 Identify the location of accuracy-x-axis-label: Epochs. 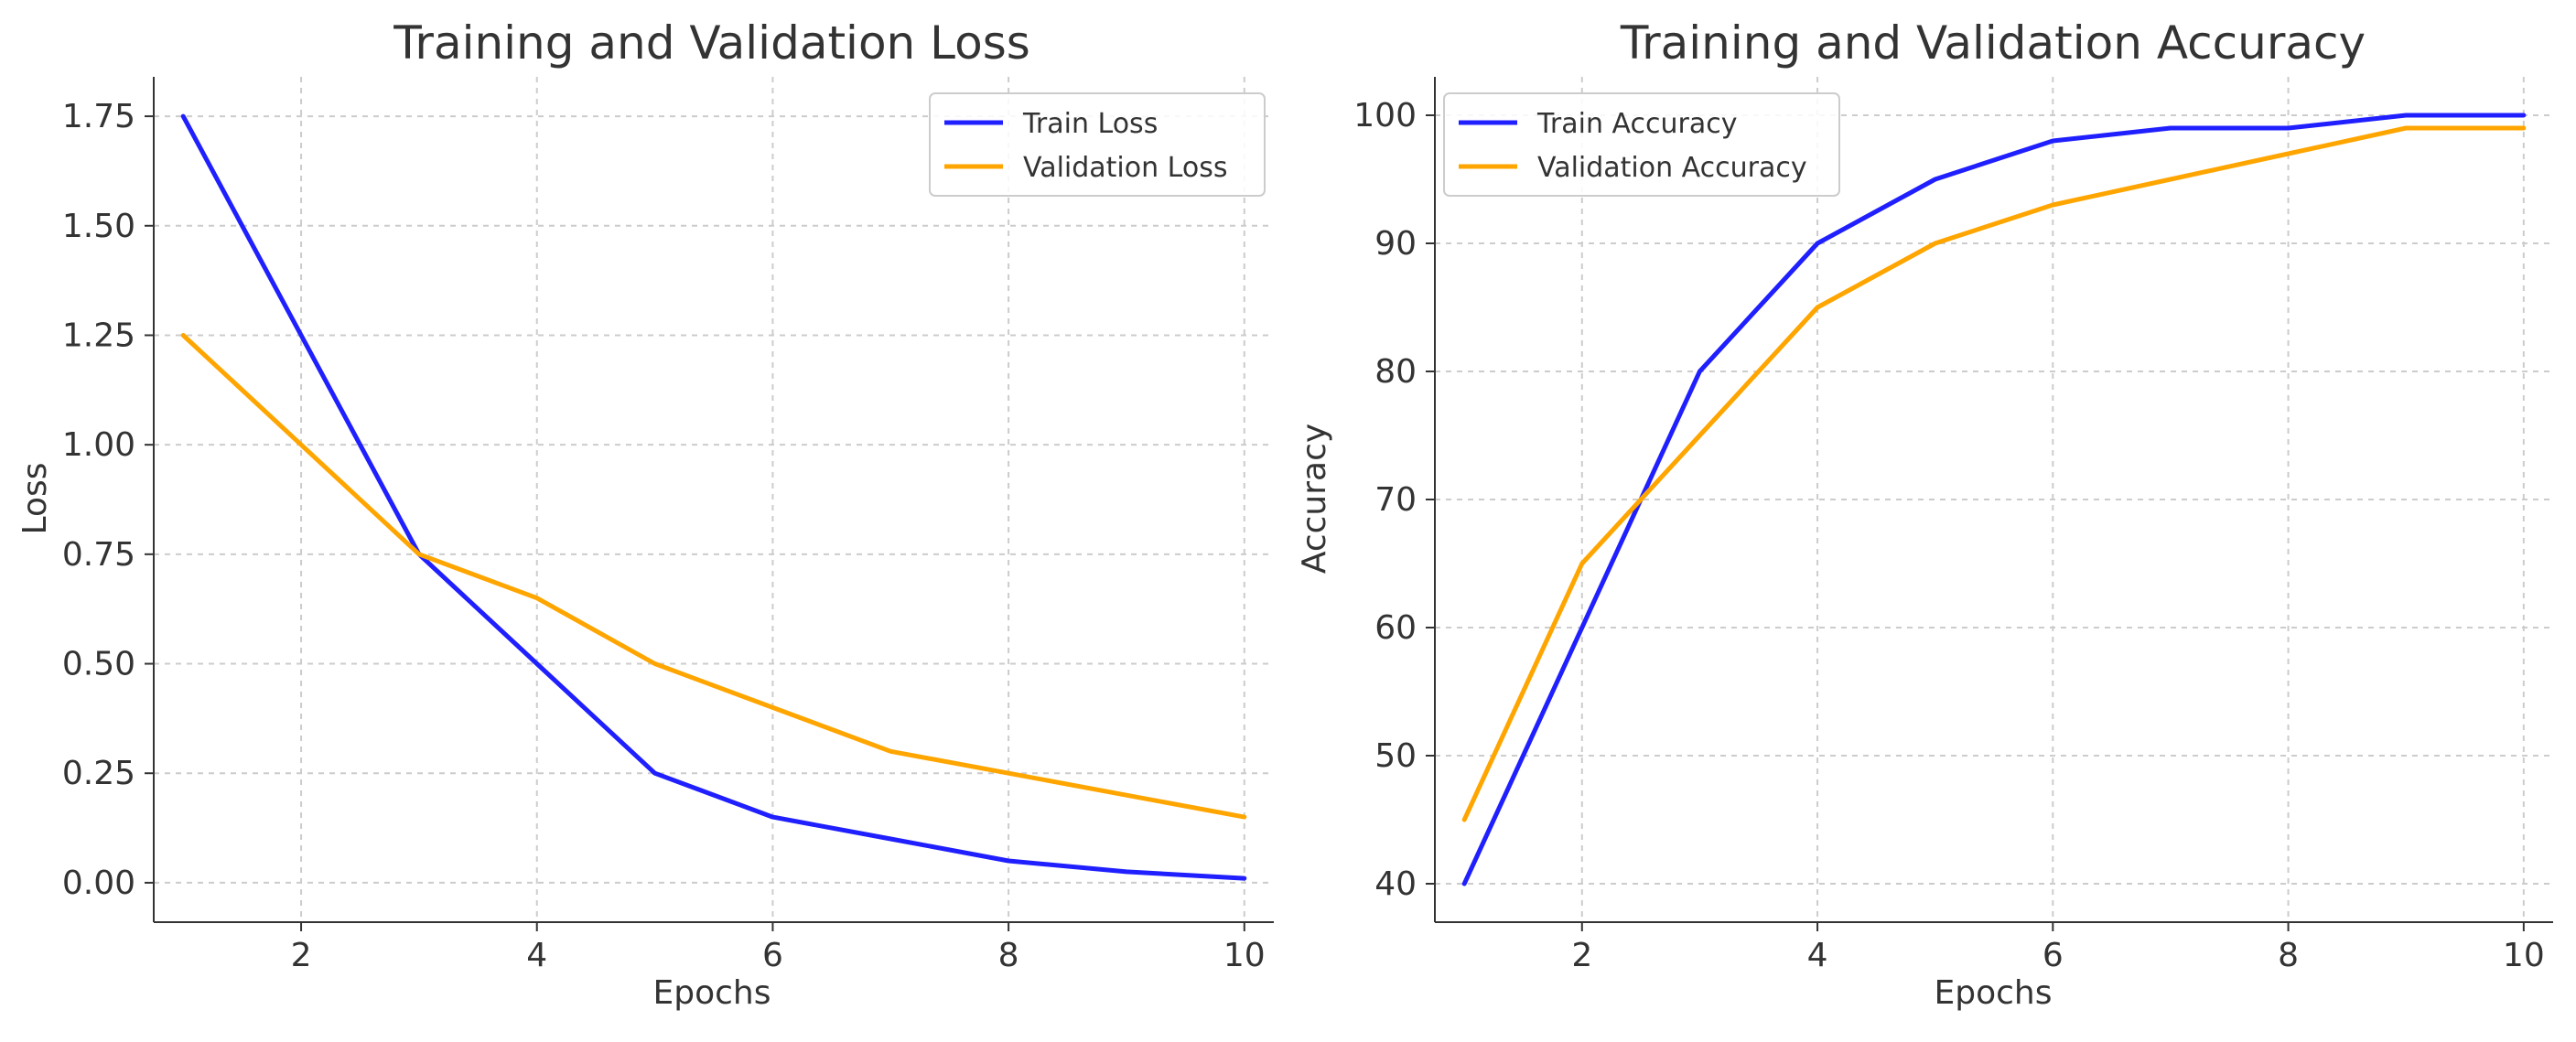
(1994, 993).